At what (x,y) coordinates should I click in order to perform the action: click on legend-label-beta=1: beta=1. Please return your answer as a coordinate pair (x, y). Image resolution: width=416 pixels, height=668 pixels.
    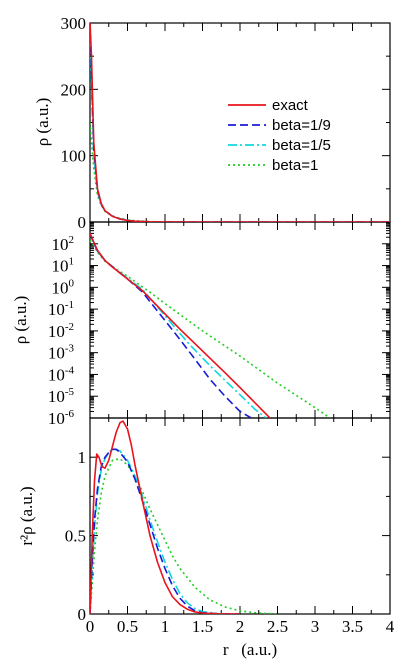
    Looking at the image, I should click on (295, 165).